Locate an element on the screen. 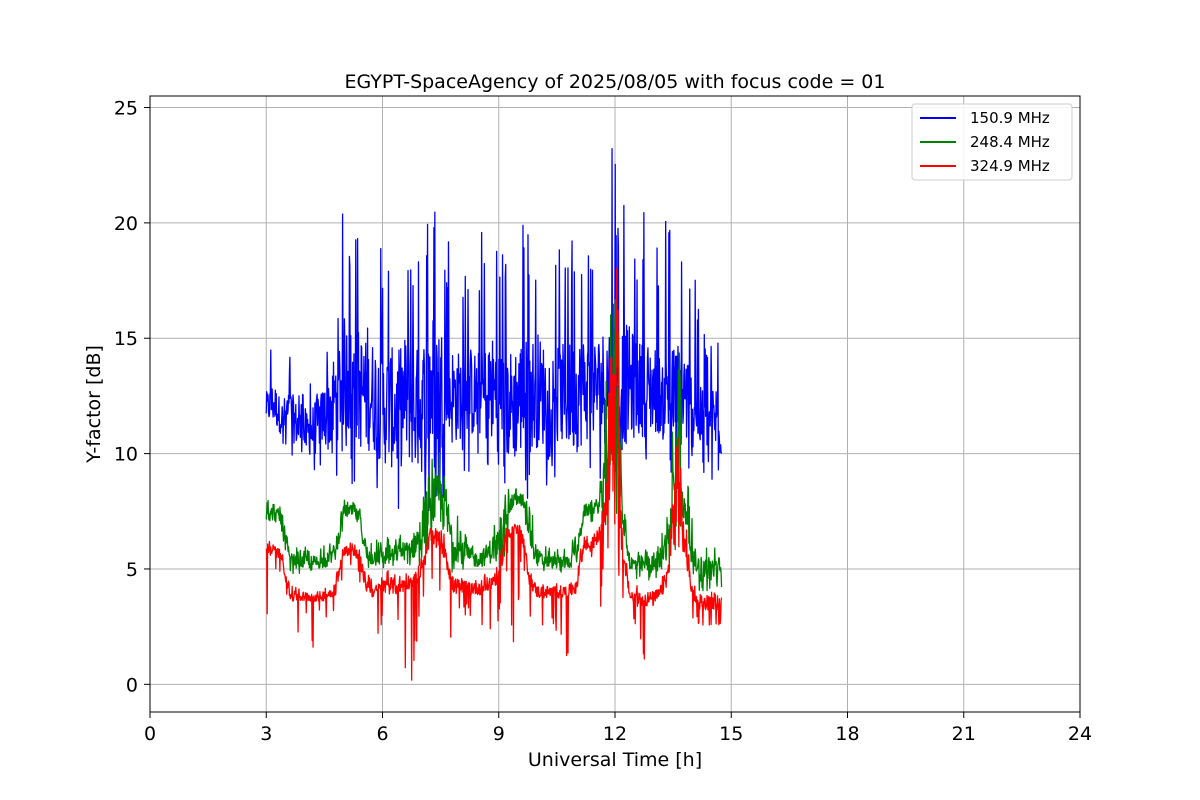 The width and height of the screenshot is (1200, 800). legend-entry: 150.9 MHz is located at coordinates (1010, 118).